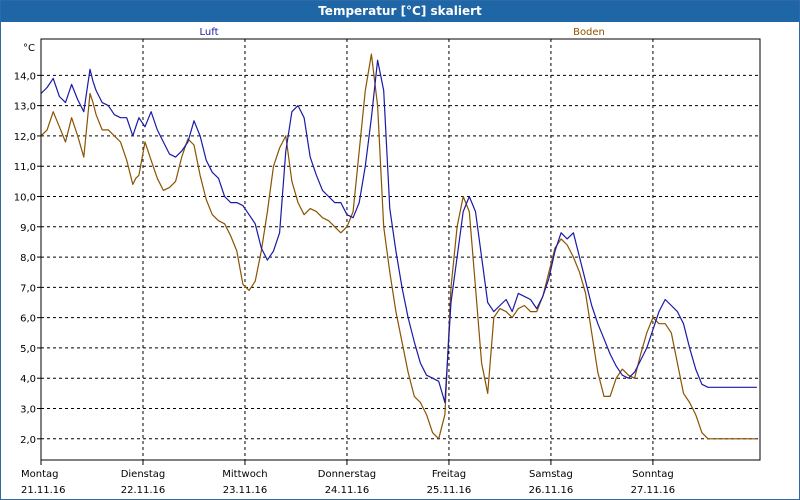  Describe the element at coordinates (653, 490) in the screenshot. I see `x-tick-date-label: 27.11.16` at that location.